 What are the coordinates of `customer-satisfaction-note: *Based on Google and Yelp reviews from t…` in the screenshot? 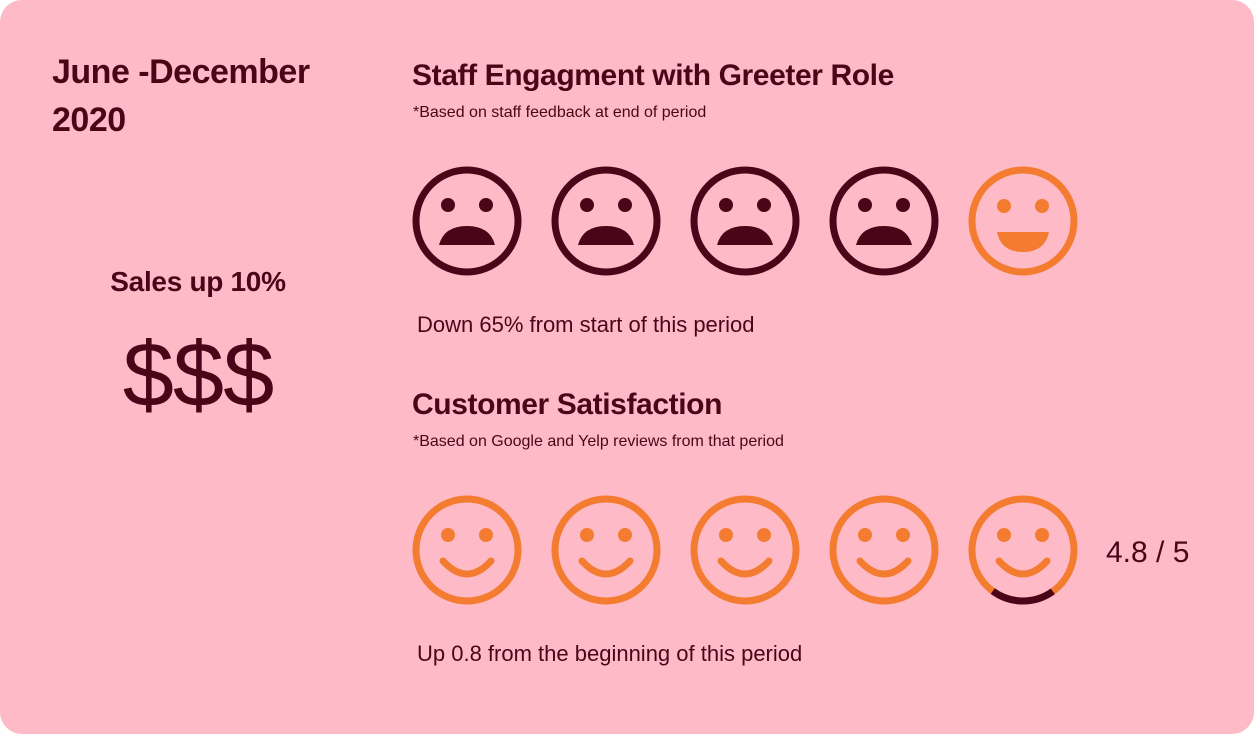 It's located at (598, 441).